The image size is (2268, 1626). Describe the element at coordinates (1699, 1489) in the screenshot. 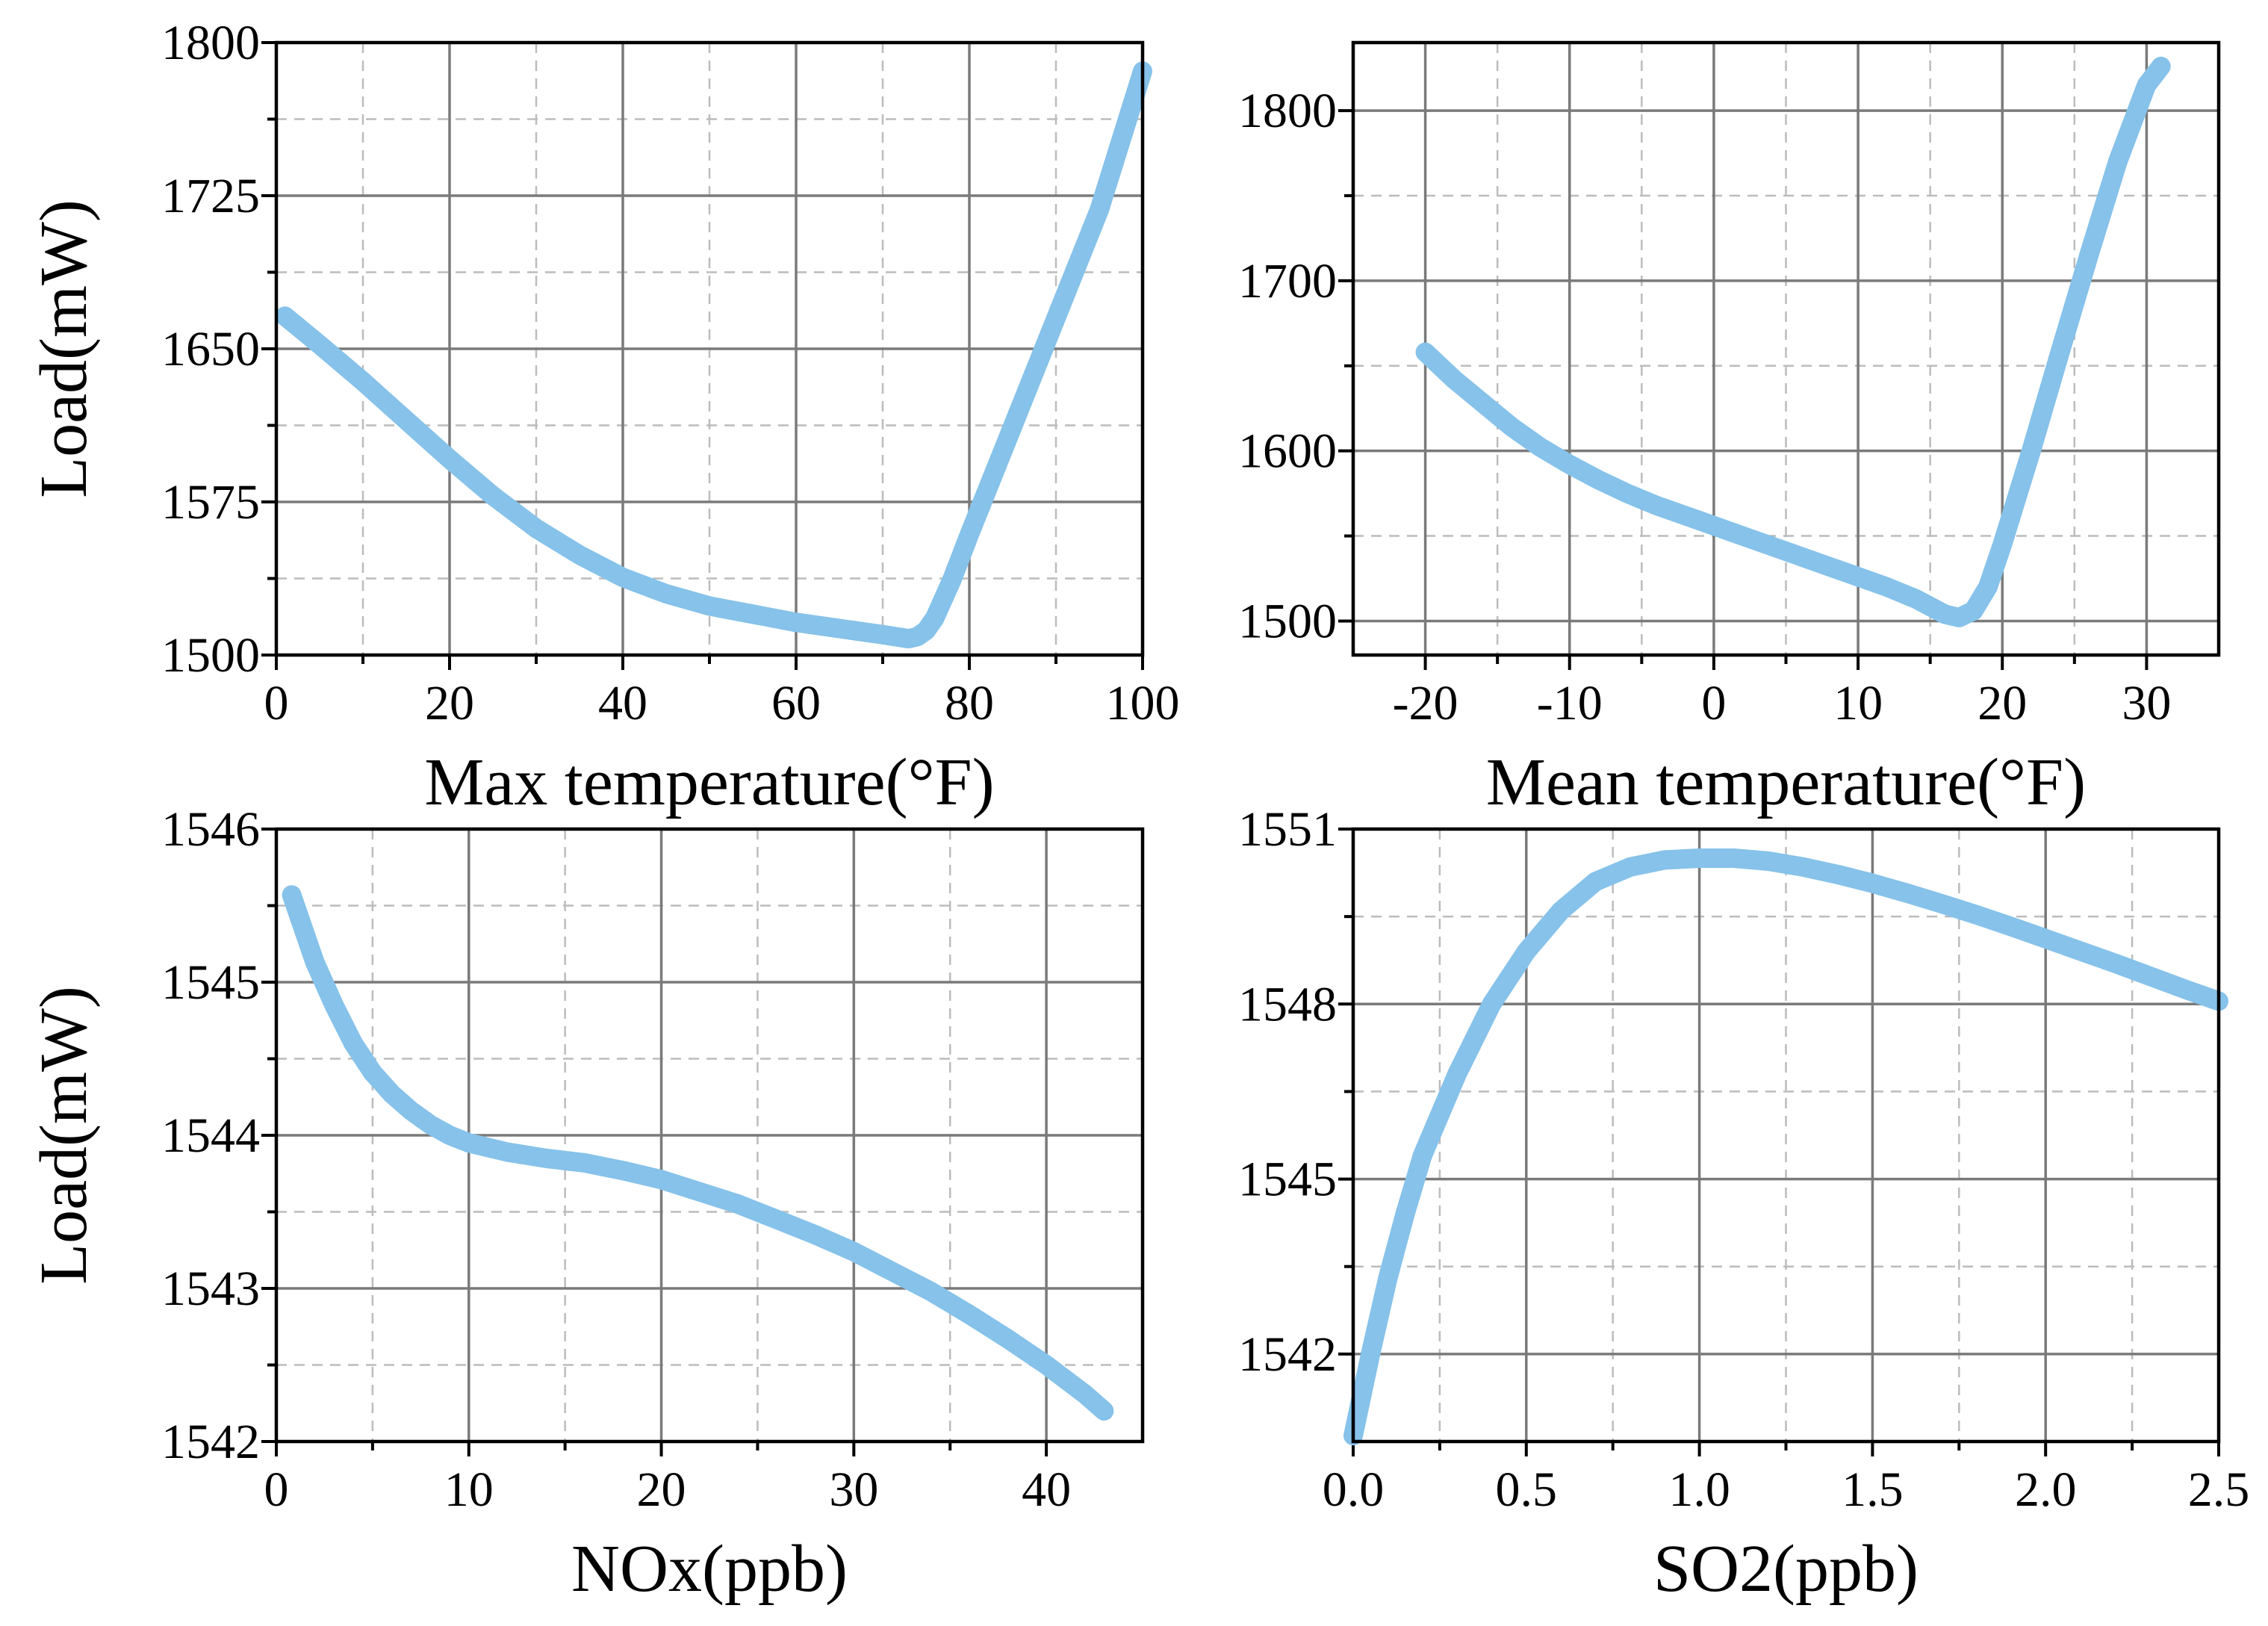

I see `x-tick-label: 1.0` at that location.